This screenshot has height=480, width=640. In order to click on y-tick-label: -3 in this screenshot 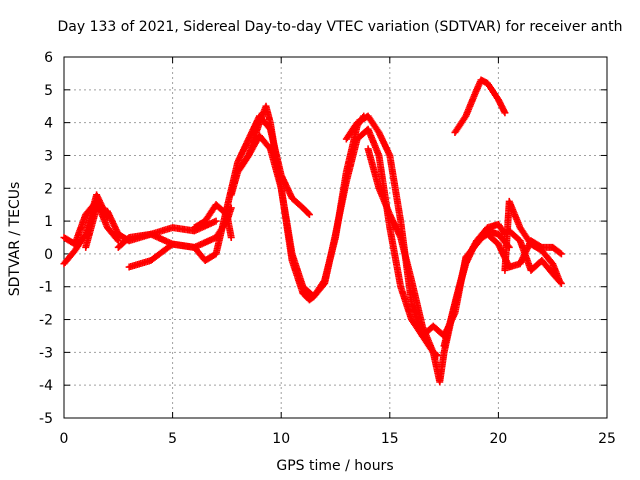, I will do `click(46, 353)`.